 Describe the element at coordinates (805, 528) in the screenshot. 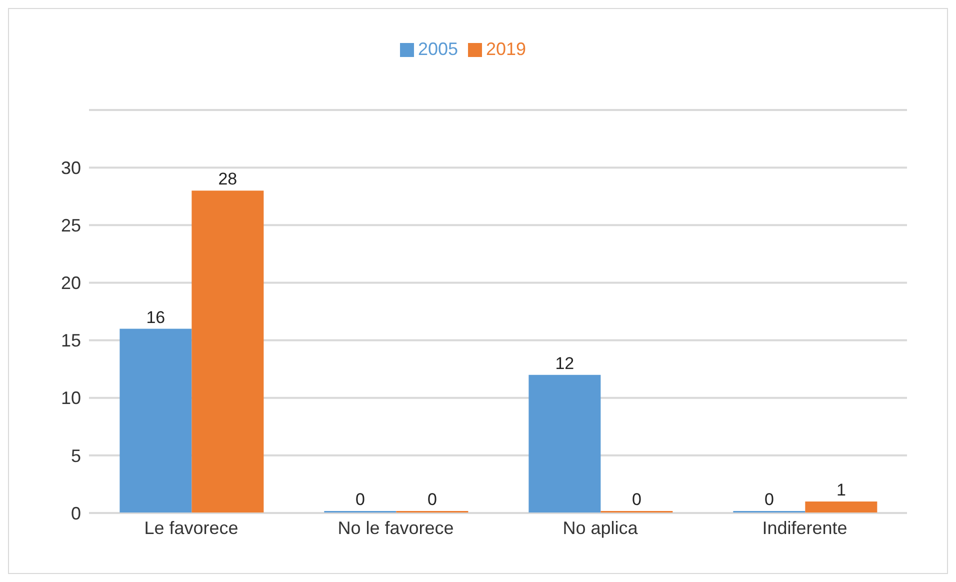

I see `x-tick-label: Indiferente` at that location.